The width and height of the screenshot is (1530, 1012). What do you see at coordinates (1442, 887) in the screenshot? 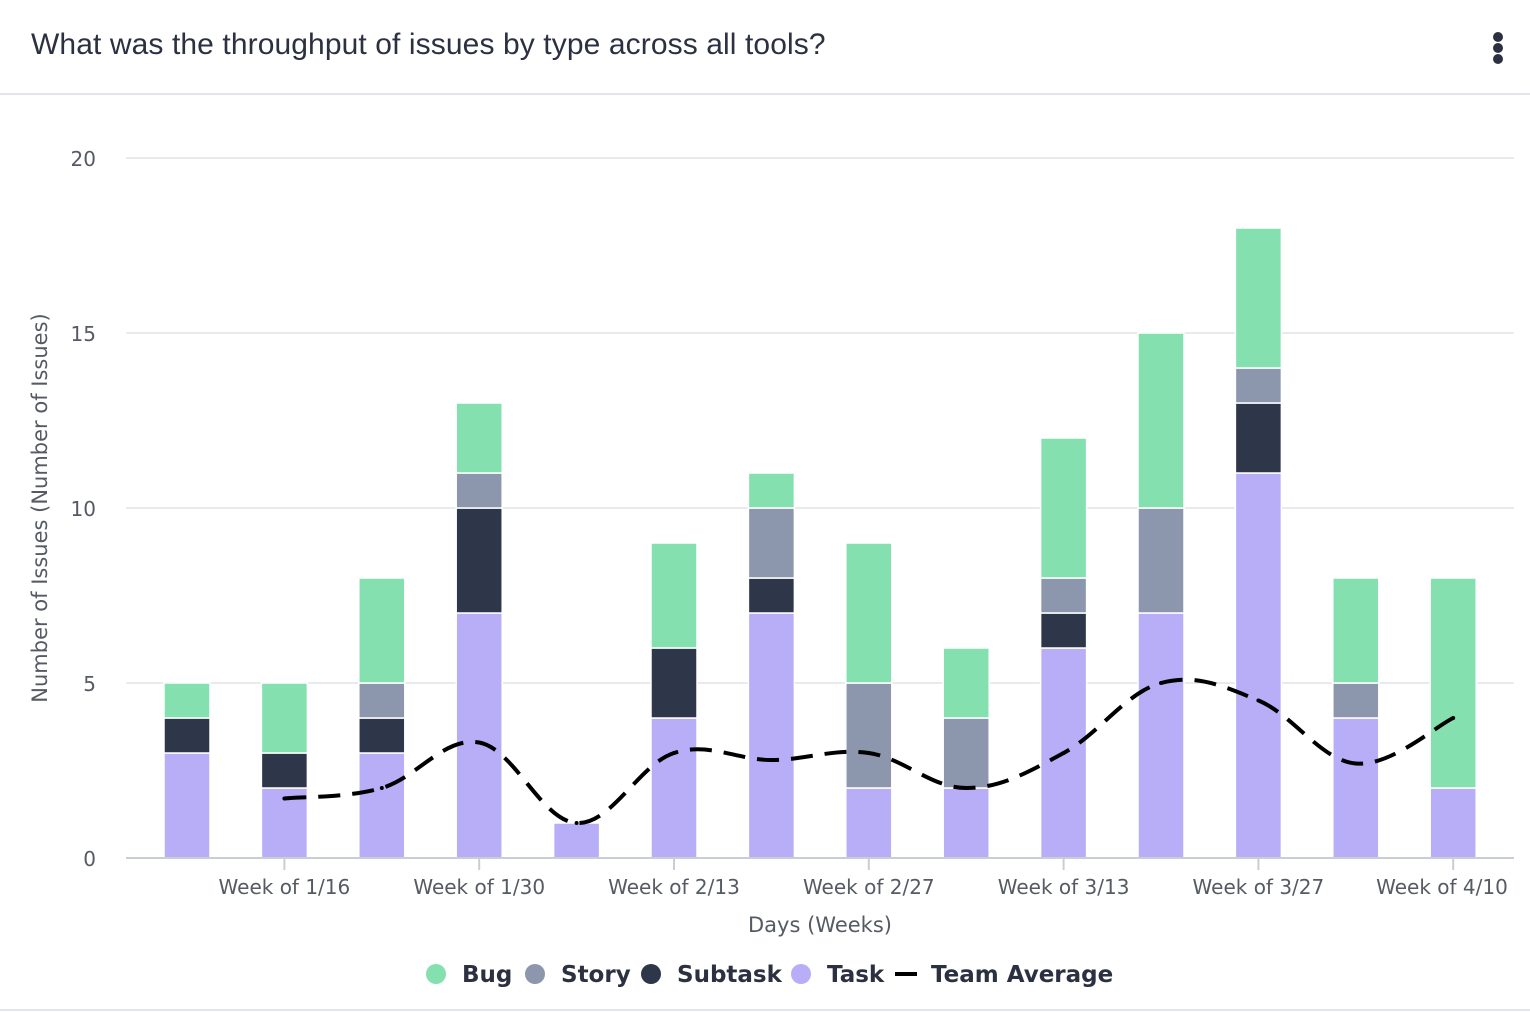
I see `x-tick-label: Week of 4/10` at bounding box center [1442, 887].